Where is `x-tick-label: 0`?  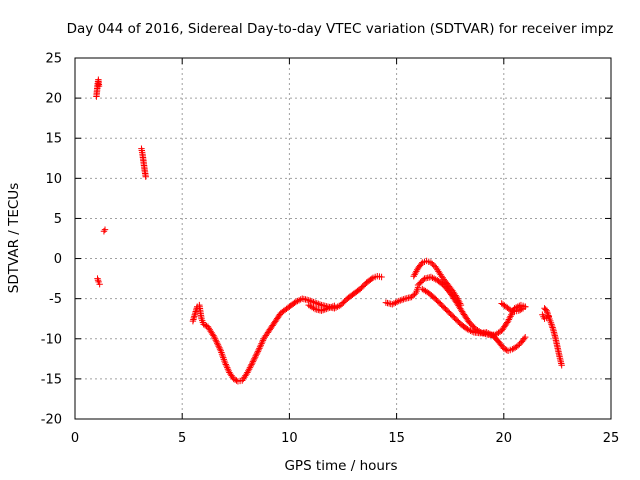
x-tick-label: 0 is located at coordinates (75, 438).